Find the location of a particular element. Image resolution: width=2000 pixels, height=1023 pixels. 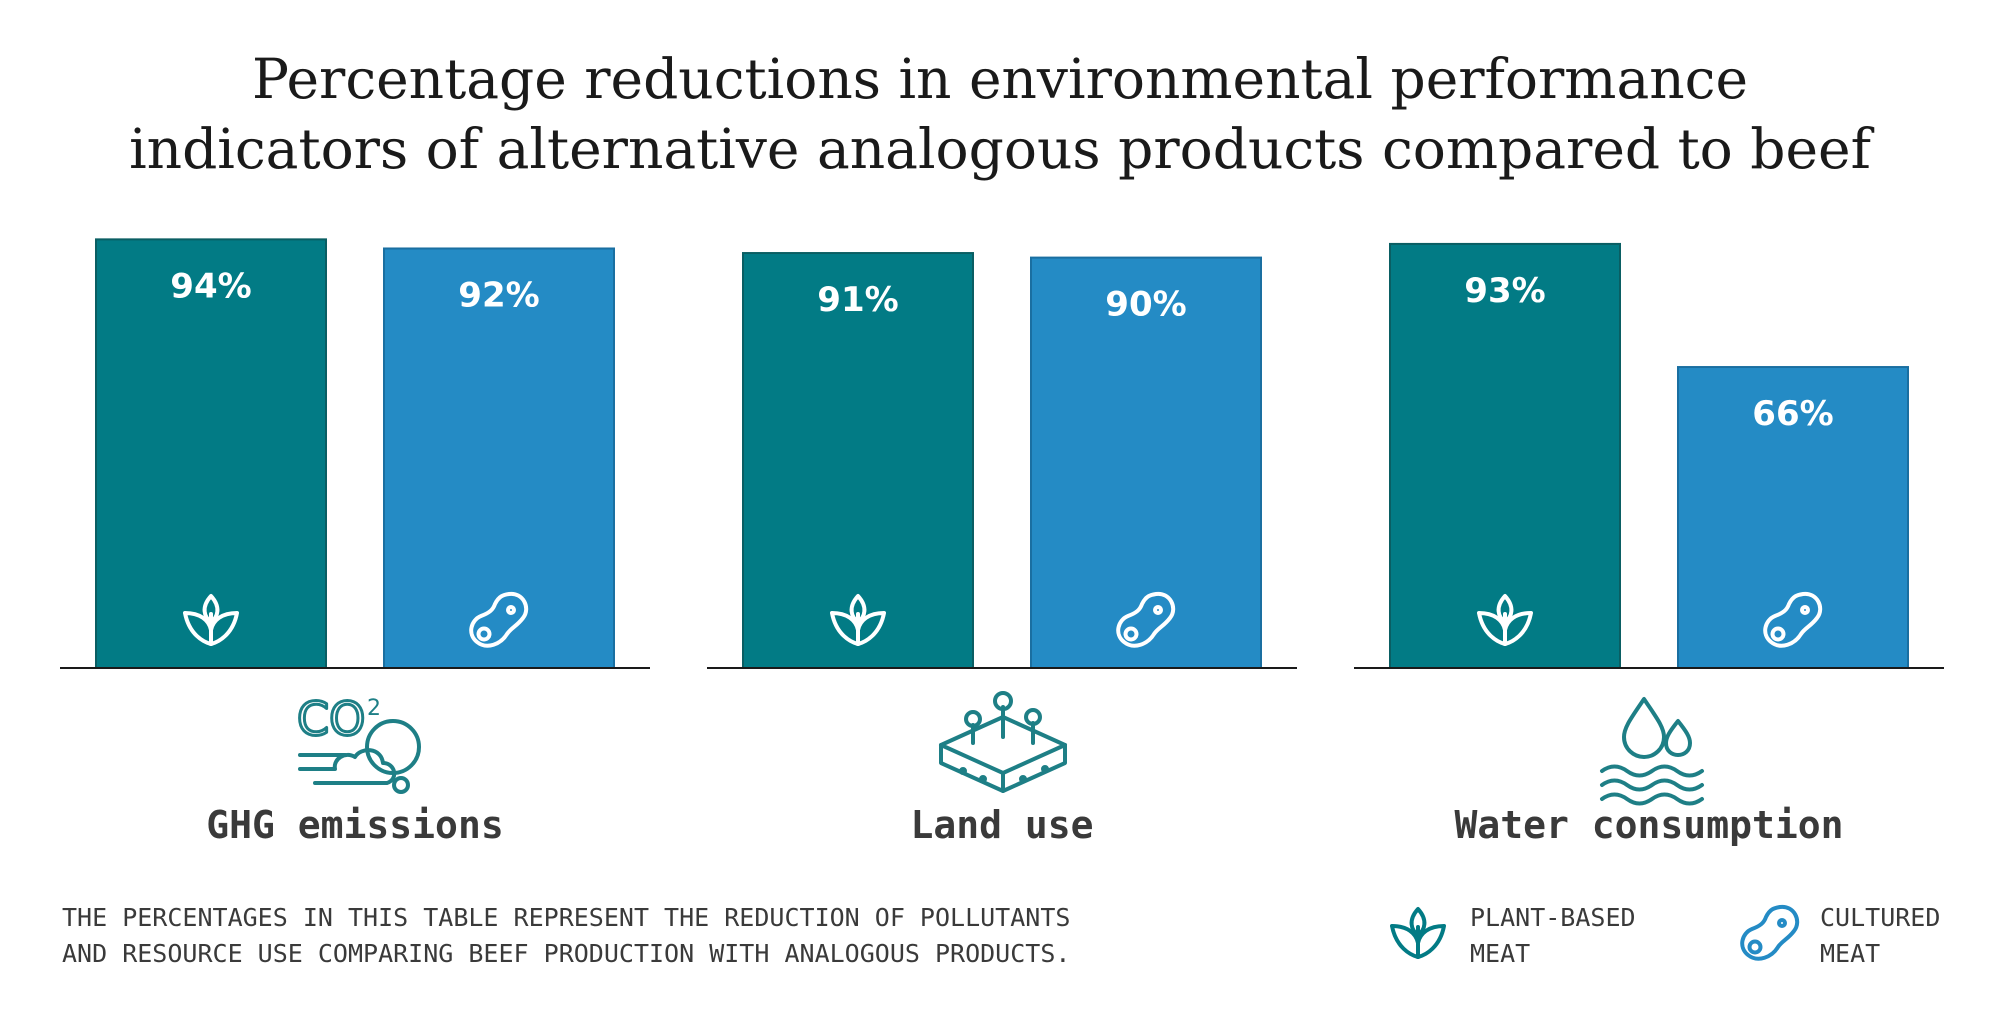

category-label-1: Land use is located at coordinates (1001, 825).